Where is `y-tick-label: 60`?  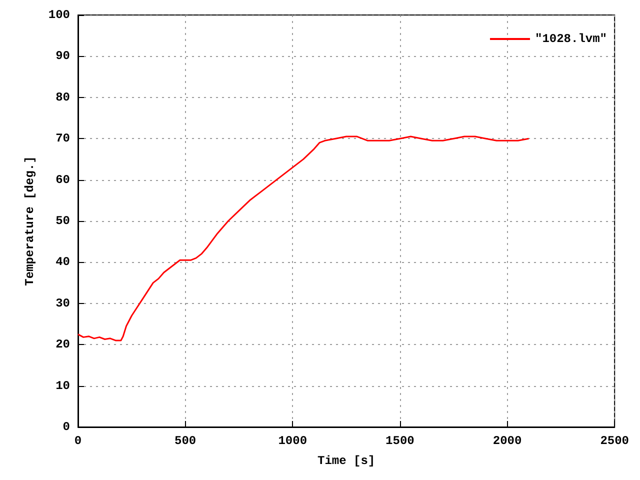
y-tick-label: 60 is located at coordinates (63, 179).